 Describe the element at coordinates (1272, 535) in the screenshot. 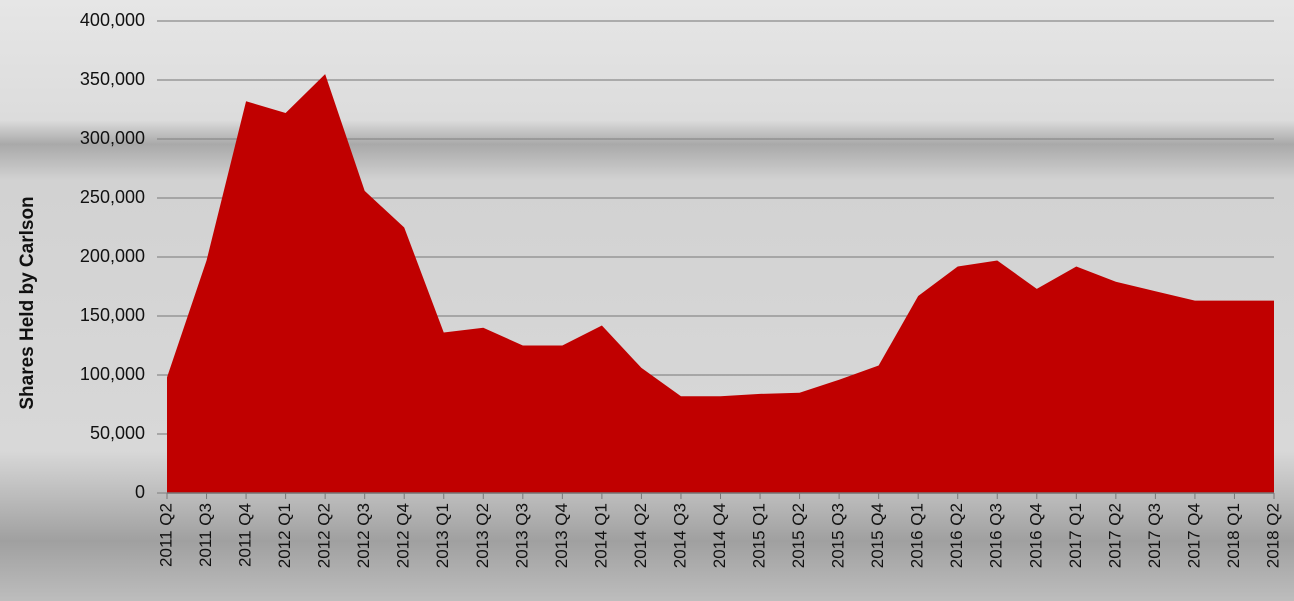

I see `x-tick-label: 2018 Q2` at that location.